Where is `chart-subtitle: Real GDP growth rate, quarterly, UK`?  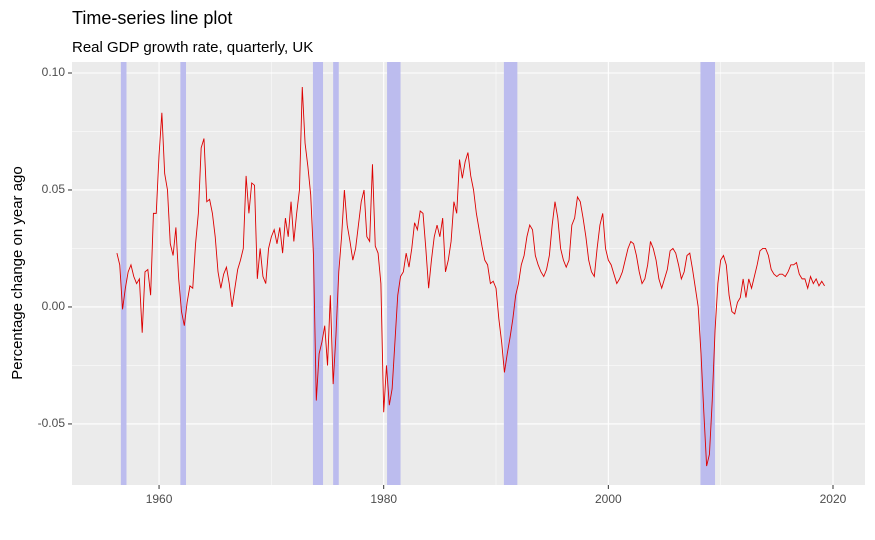 chart-subtitle: Real GDP growth rate, quarterly, UK is located at coordinates (192, 47).